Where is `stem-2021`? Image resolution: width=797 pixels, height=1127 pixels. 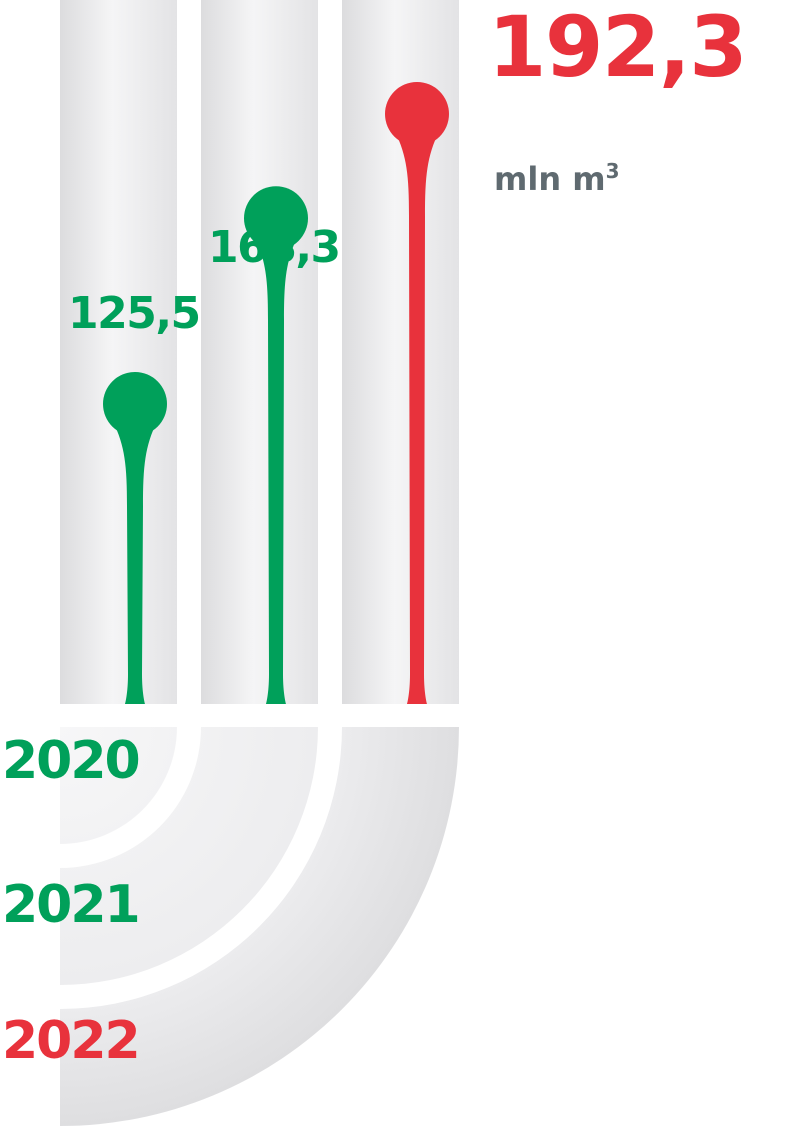
stem-2021 is located at coordinates (276, 469).